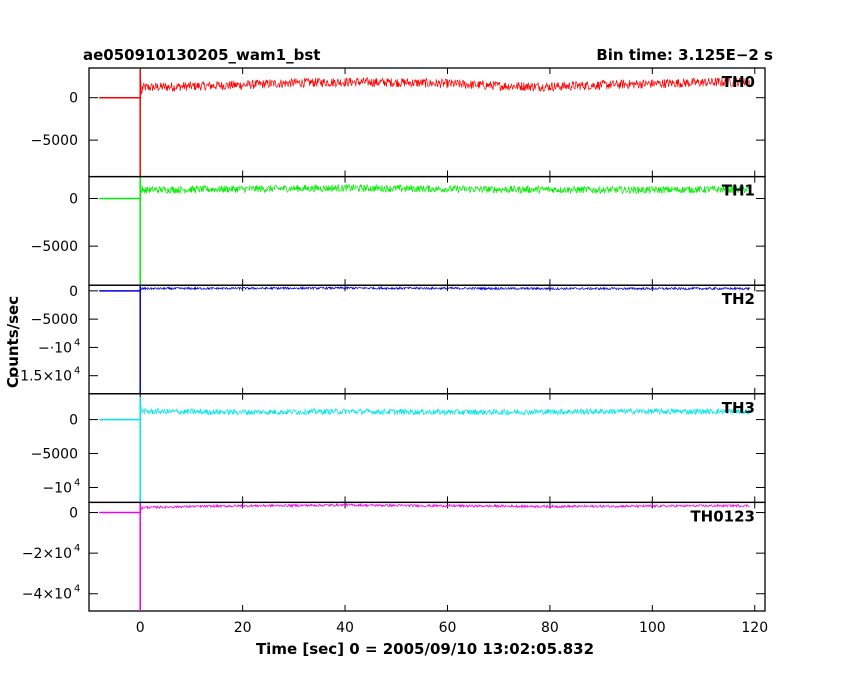 This screenshot has height=685, width=850. Describe the element at coordinates (444, 82) in the screenshot. I see `series-line-th0` at that location.